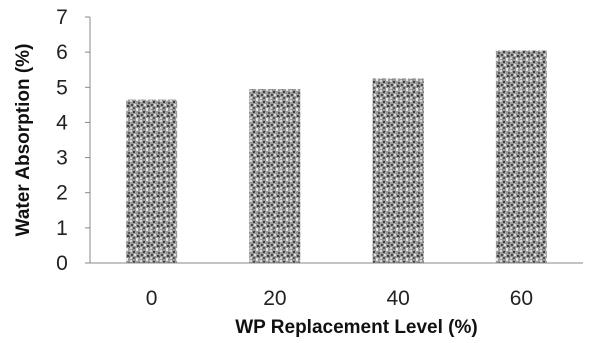 The width and height of the screenshot is (595, 343). Describe the element at coordinates (356, 327) in the screenshot. I see `x-axis-title: WP Replacement Level (%)` at that location.